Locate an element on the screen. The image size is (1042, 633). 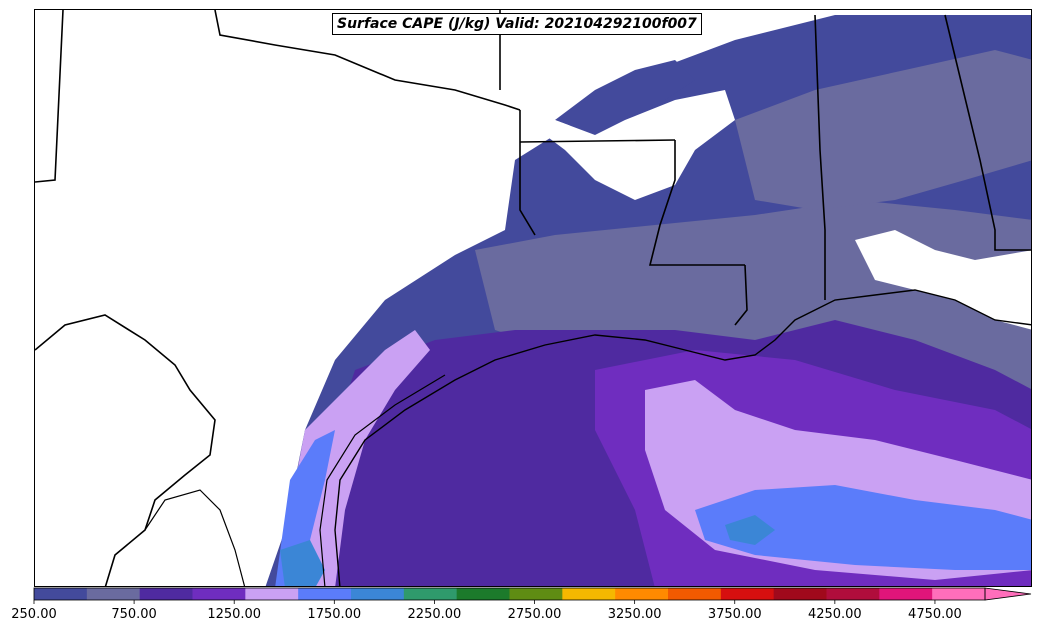
colorbar-tick-label: 3250.00 is located at coordinates (634, 614).